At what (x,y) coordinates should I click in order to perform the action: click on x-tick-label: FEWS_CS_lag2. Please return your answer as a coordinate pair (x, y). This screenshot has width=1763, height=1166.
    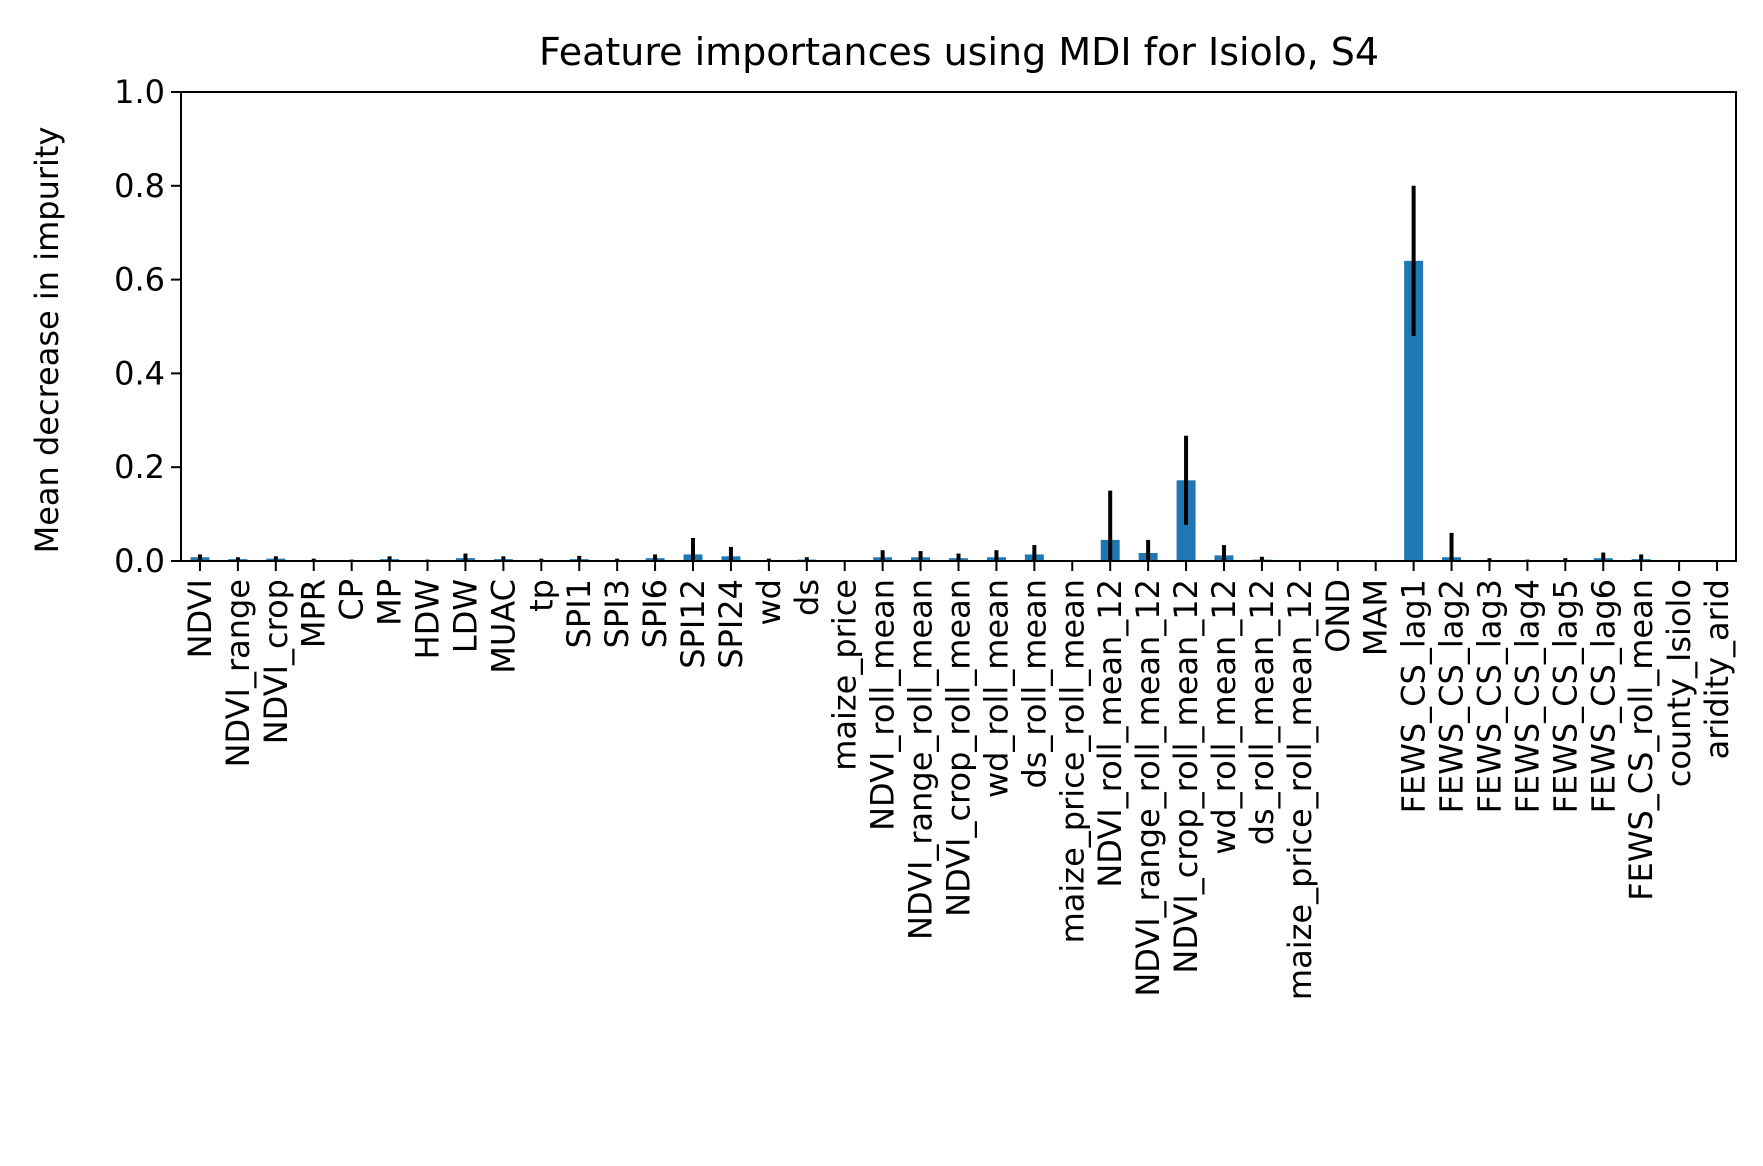
    Looking at the image, I should click on (1452, 696).